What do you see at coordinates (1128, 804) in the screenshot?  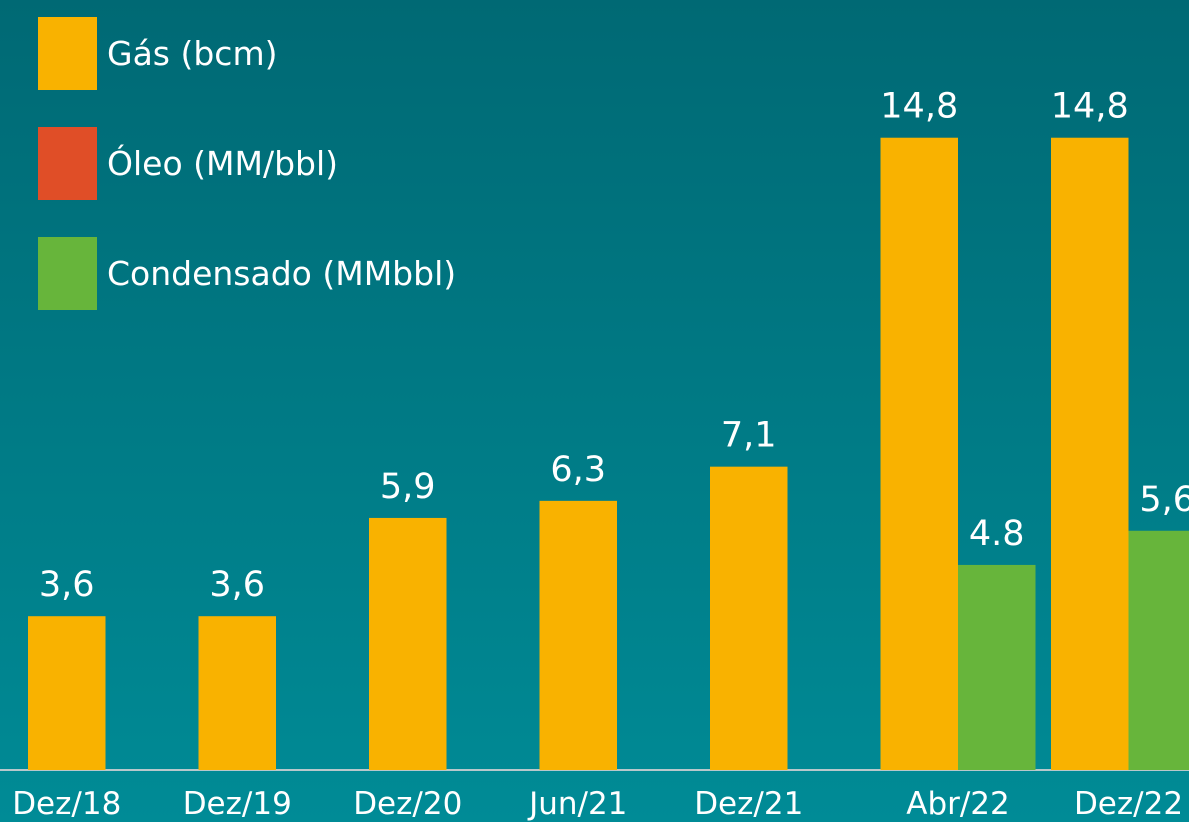 I see `x-tick-label: Dez/22` at bounding box center [1128, 804].